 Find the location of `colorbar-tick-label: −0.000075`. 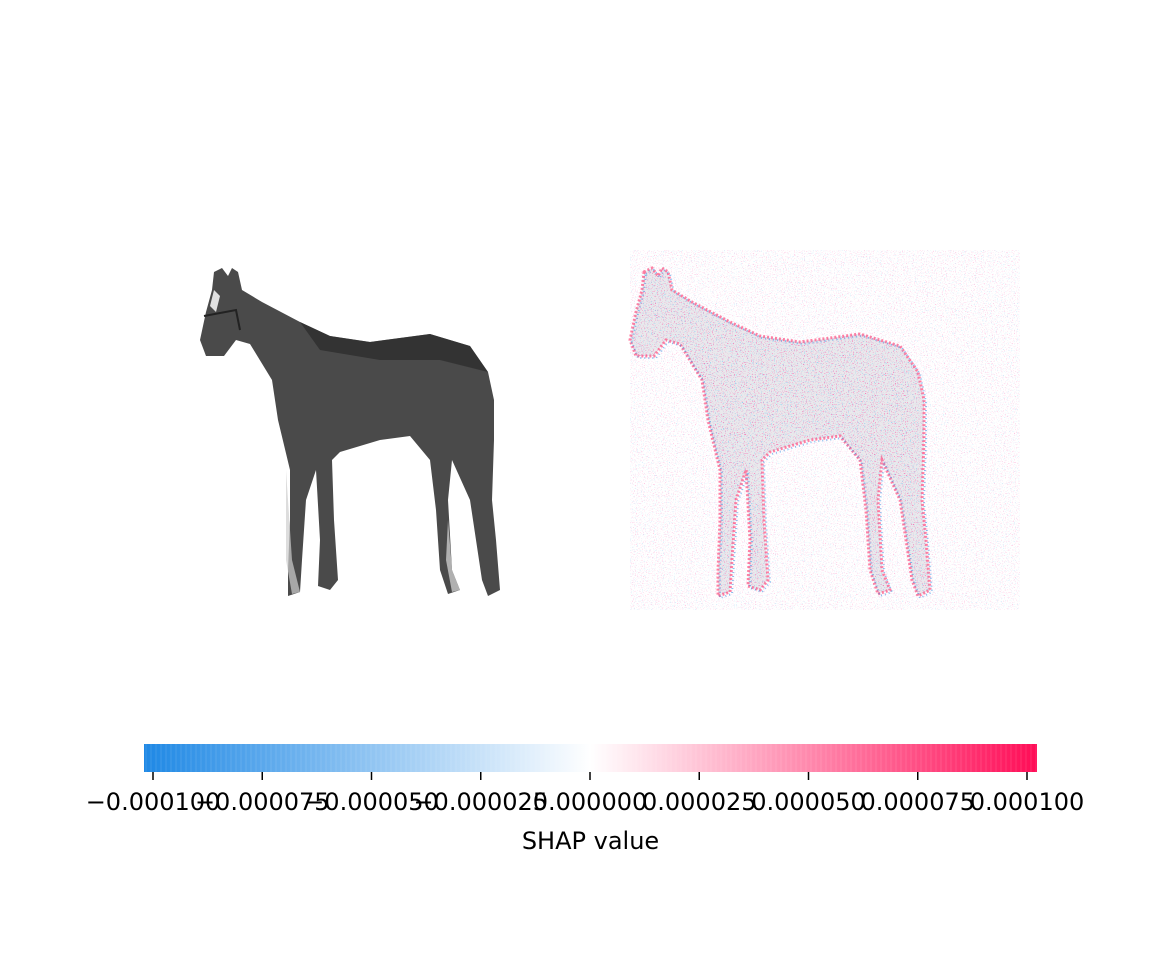

colorbar-tick-label: −0.000075 is located at coordinates (262, 802).